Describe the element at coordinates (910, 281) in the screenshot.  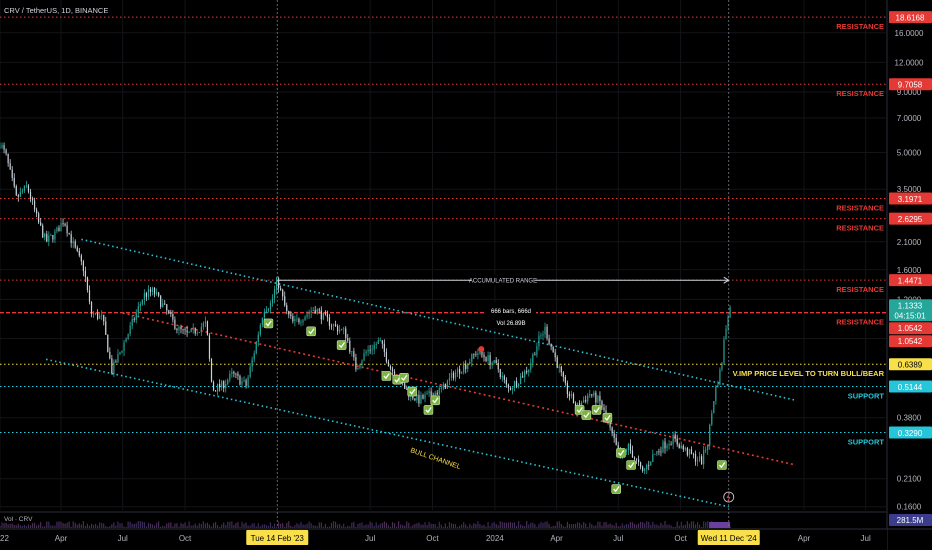
I see `level-price-tag-label: 1.4471` at that location.